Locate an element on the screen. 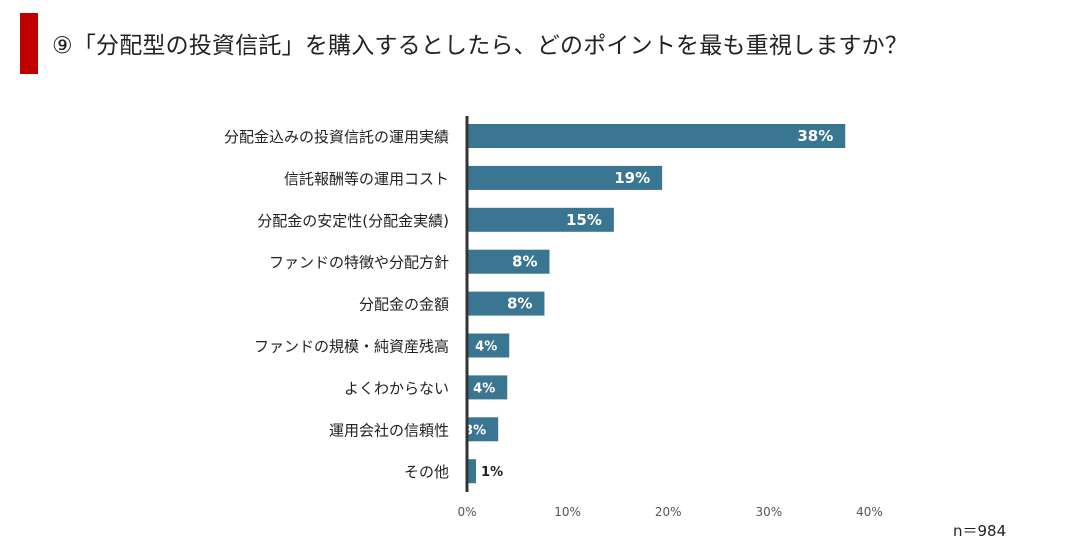 Image resolution: width=1068 pixels, height=553 pixels. page-title: ⑨「分配型の投資信託」を購入するとしたら、どのポイントを最も重視しますか？ is located at coordinates (480, 46).